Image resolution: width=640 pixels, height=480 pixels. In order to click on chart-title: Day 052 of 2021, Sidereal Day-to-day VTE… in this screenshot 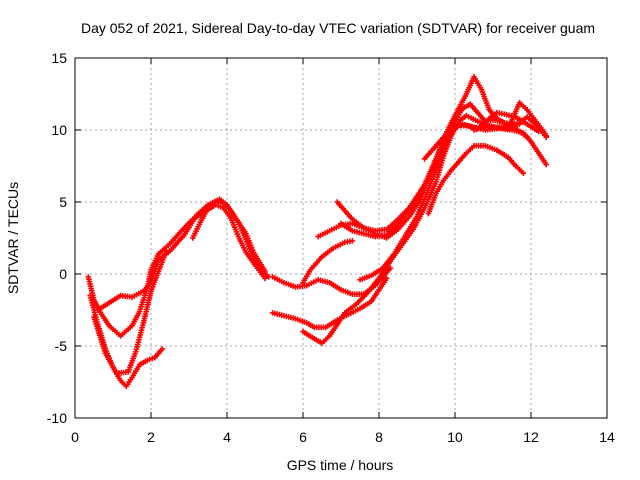, I will do `click(338, 28)`.